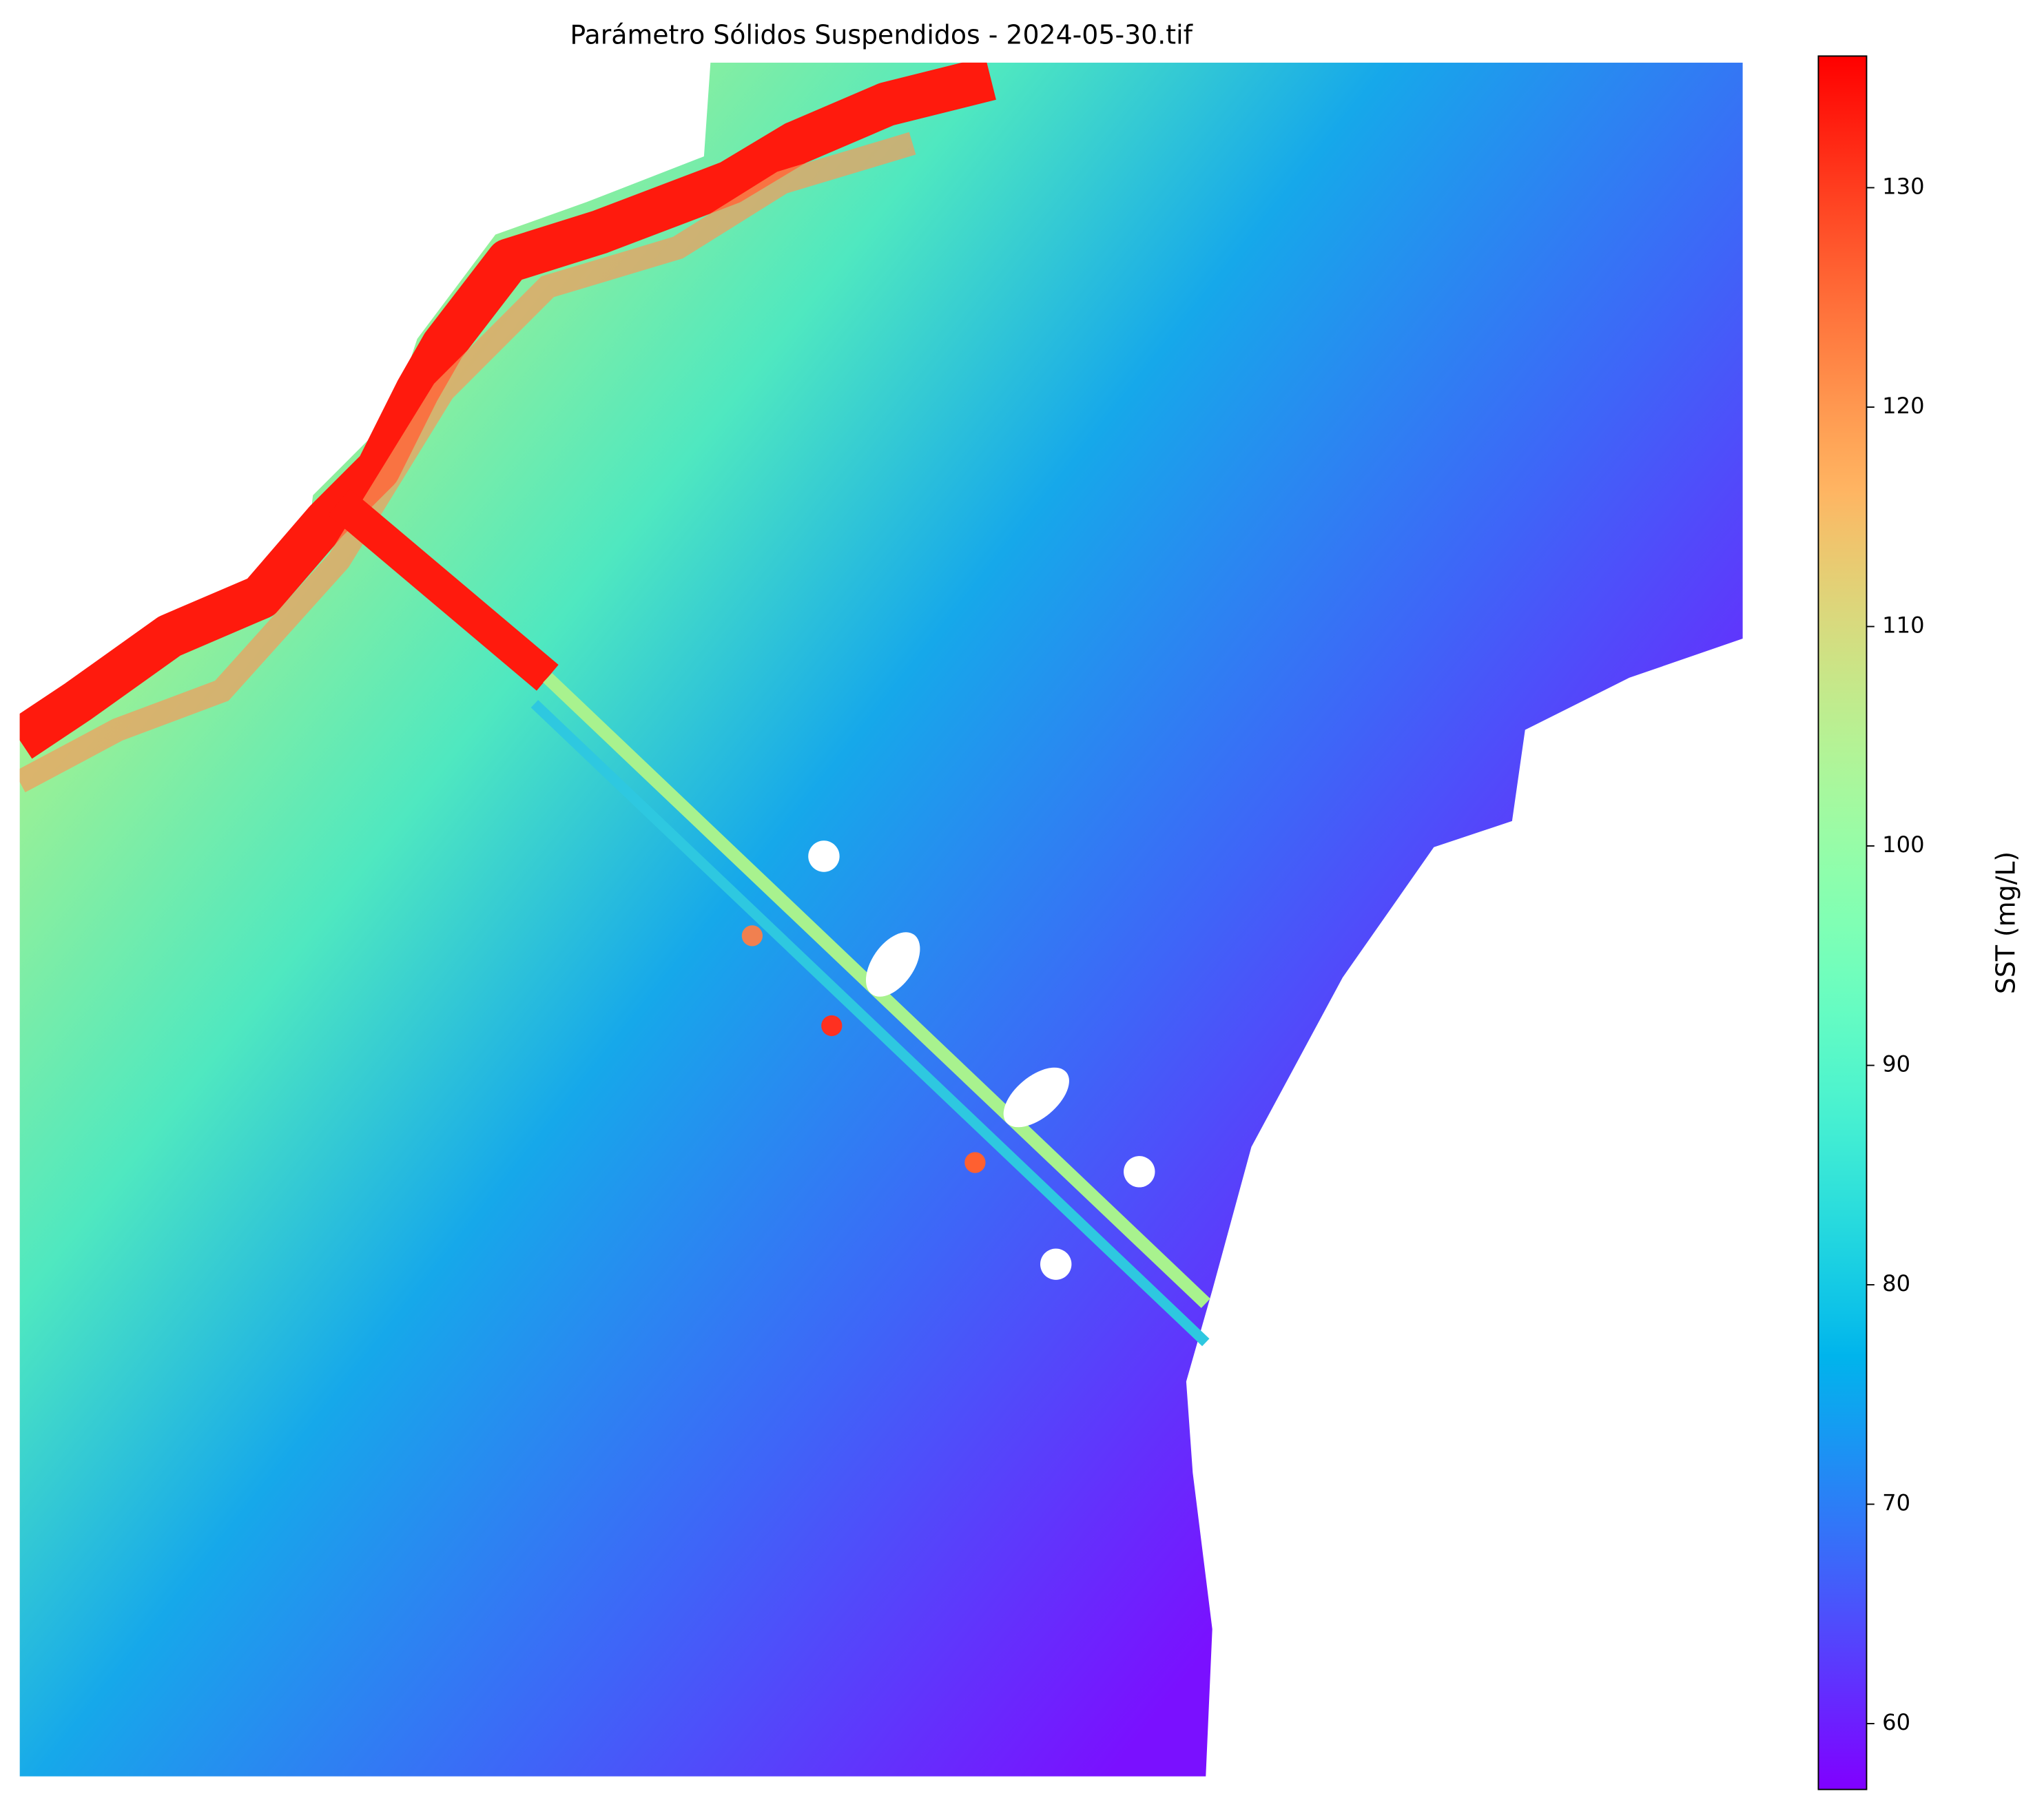  Describe the element at coordinates (1896, 1064) in the screenshot. I see `colorbar-tick-label: 90` at that location.